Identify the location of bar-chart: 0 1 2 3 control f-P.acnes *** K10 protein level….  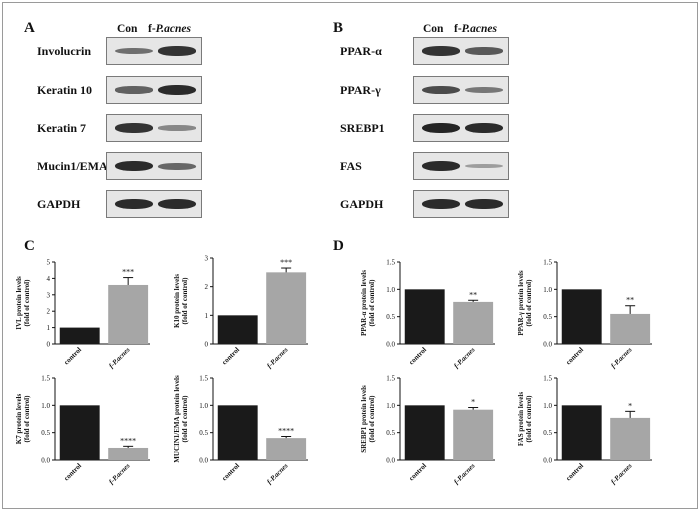
(240, 312).